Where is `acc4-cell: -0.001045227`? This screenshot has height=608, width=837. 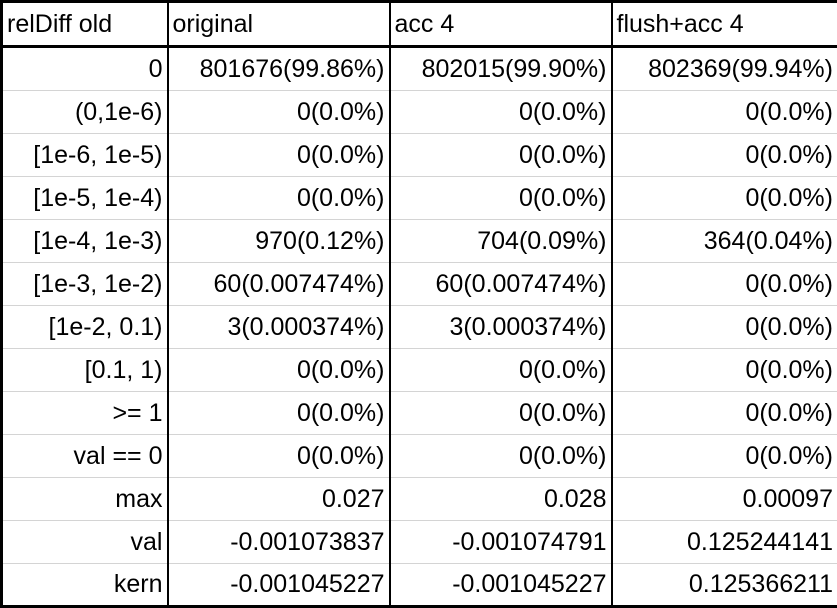
acc4-cell: -0.001045227 is located at coordinates (501, 585).